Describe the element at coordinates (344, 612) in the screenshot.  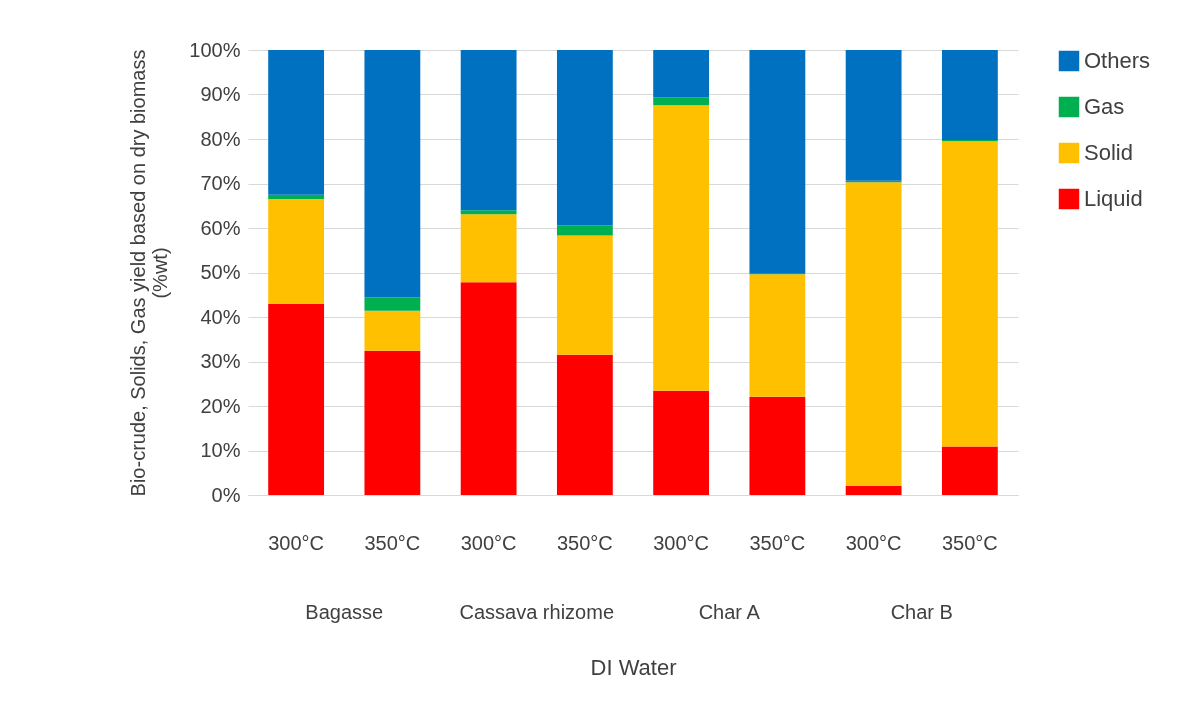
I see `text: Bagasse` at that location.